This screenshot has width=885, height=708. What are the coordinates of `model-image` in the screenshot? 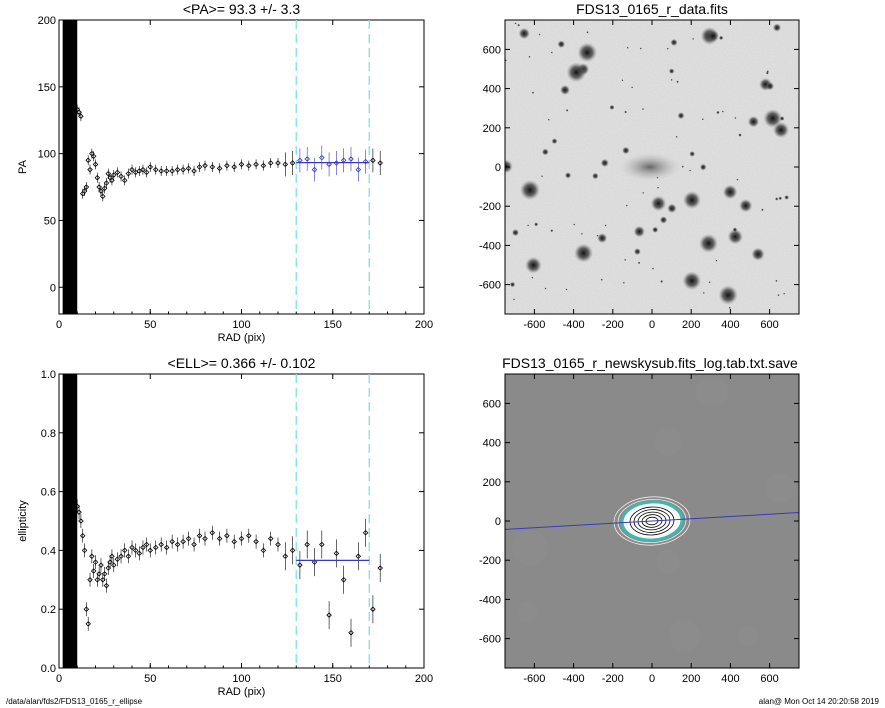 It's located at (652, 521).